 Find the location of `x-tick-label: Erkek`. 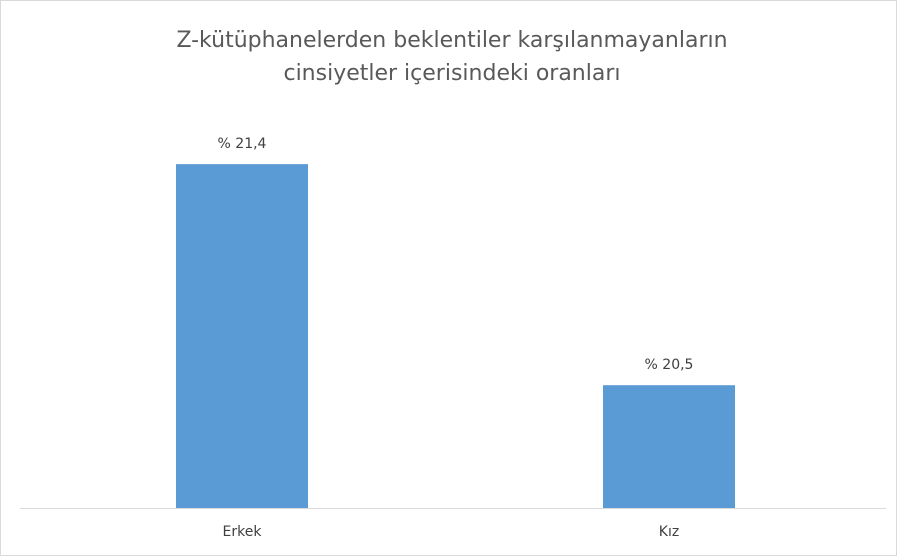

x-tick-label: Erkek is located at coordinates (243, 532).